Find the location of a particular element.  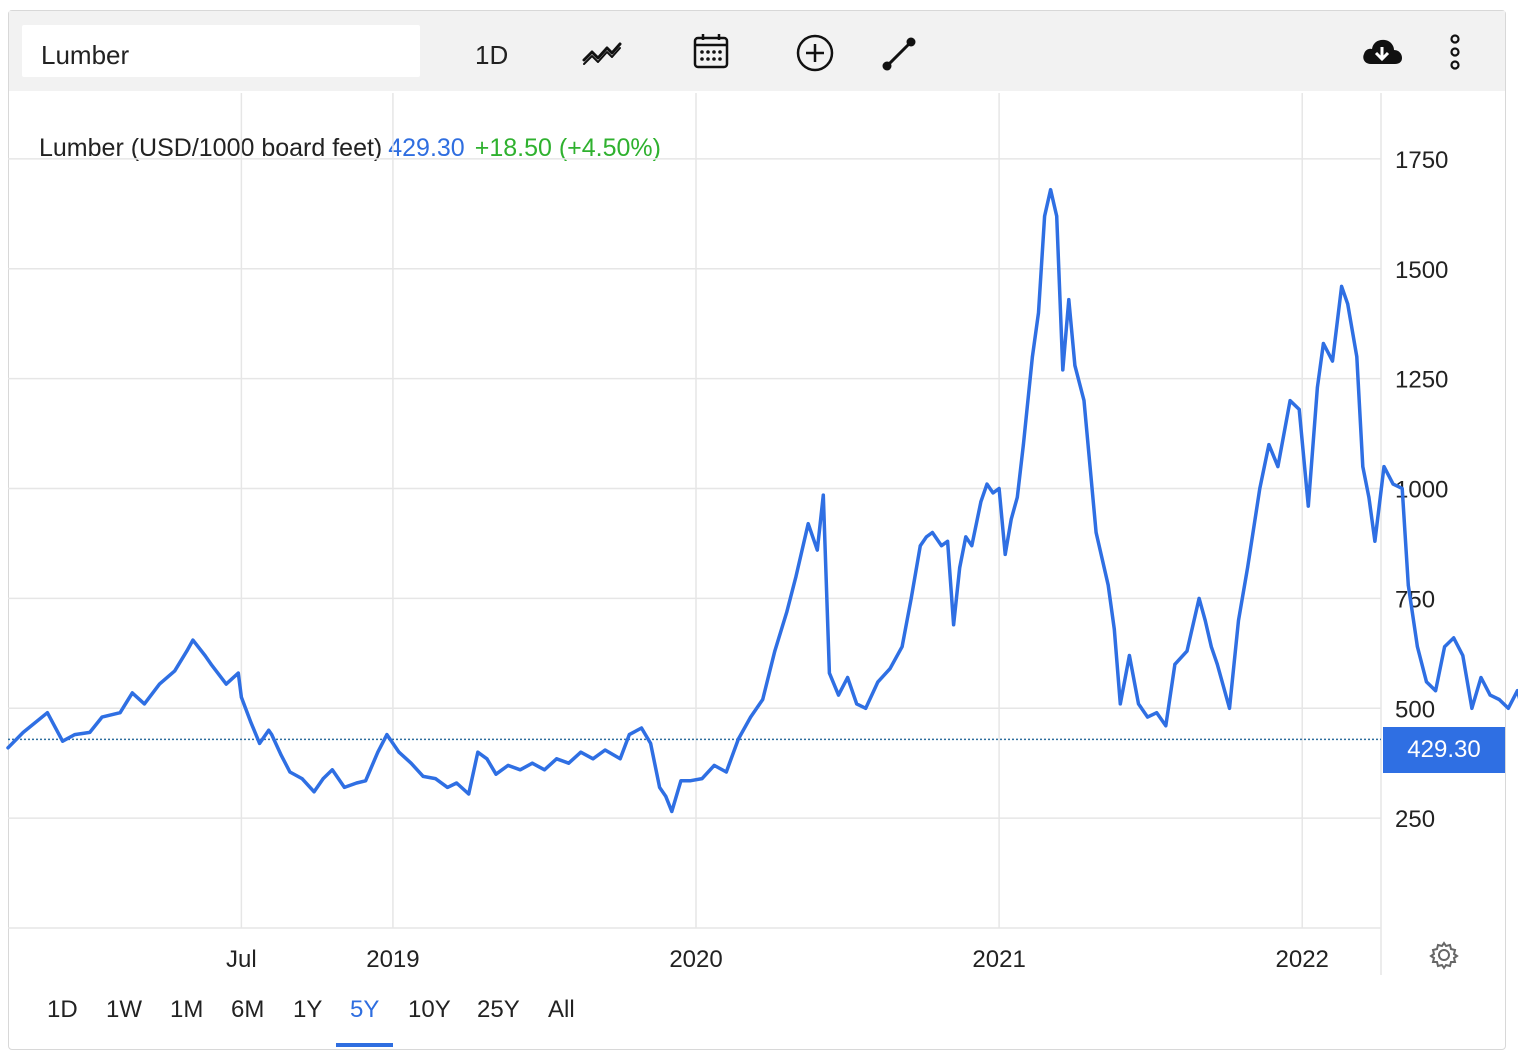

range-button-1m: 1M is located at coordinates (187, 1009).